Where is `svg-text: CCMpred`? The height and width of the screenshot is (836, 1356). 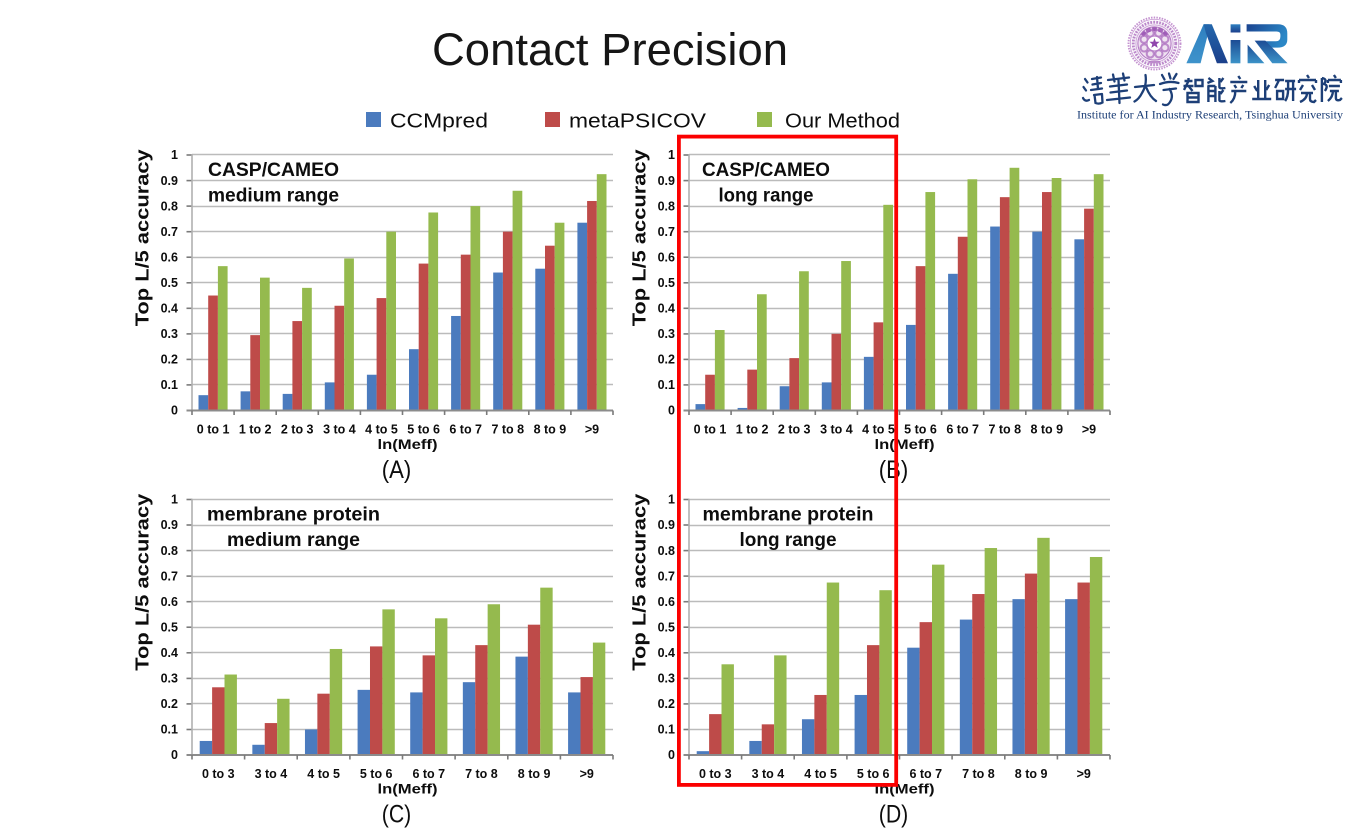
svg-text: CCMpred is located at coordinates (439, 122).